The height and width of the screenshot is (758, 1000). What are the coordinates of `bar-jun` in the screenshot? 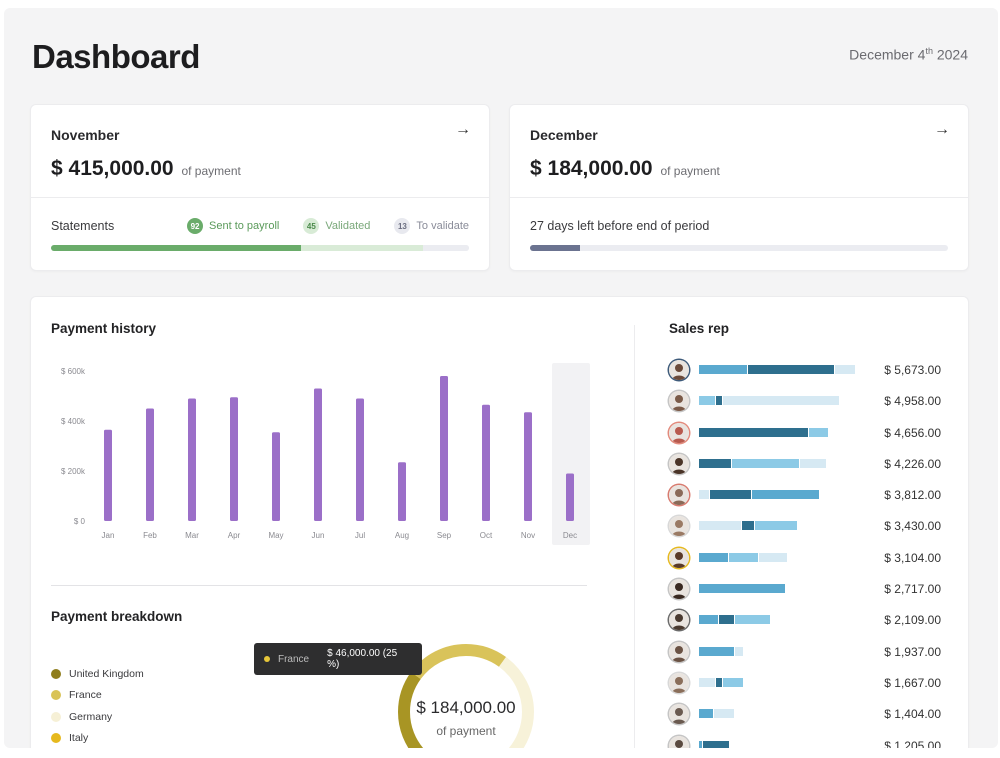 It's located at (318, 455).